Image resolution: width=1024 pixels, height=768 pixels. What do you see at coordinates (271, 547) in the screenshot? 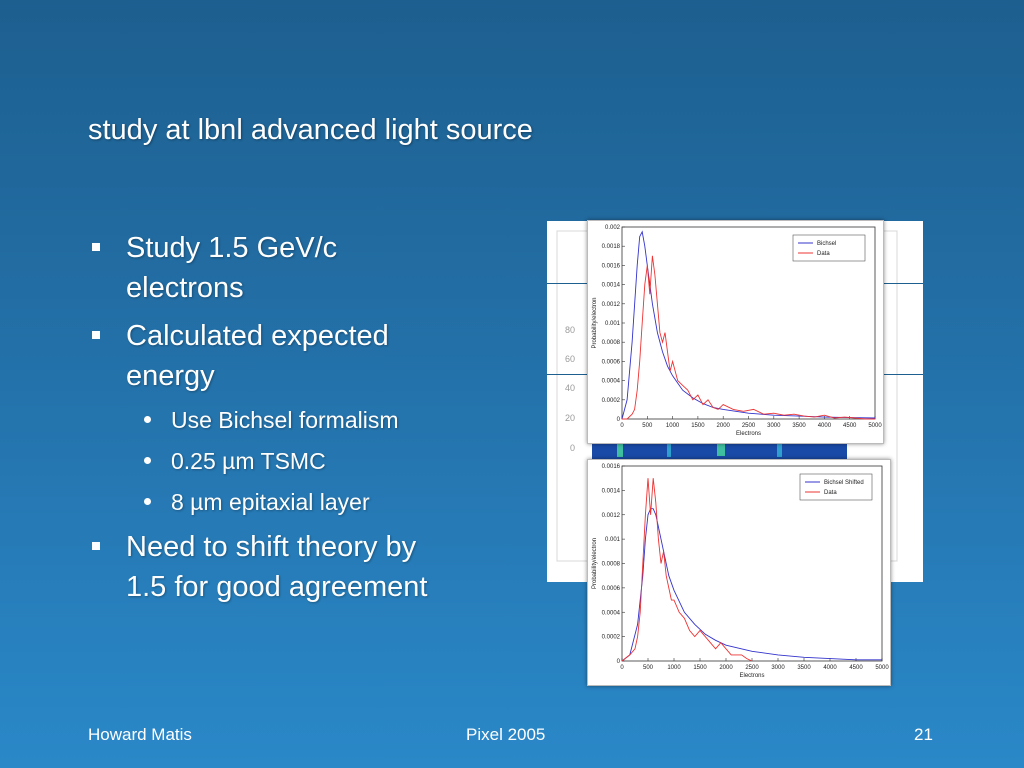
I see `bullet-text-line: Need to shift theory by` at bounding box center [271, 547].